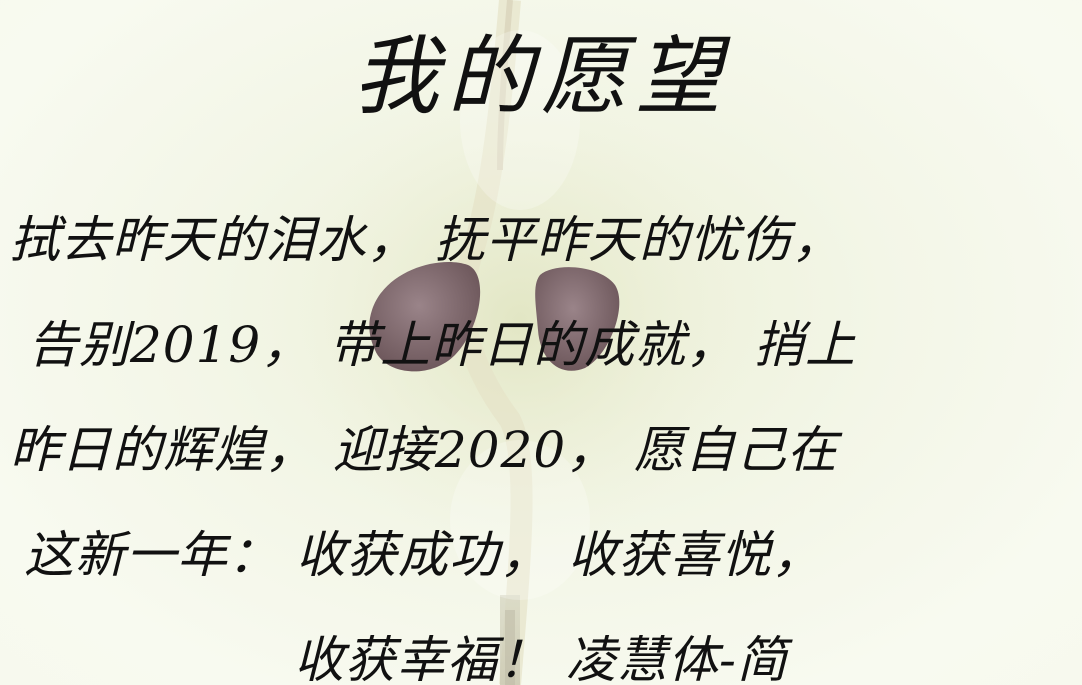  What do you see at coordinates (541, 77) in the screenshot?
I see `page-title: 我的愿望` at bounding box center [541, 77].